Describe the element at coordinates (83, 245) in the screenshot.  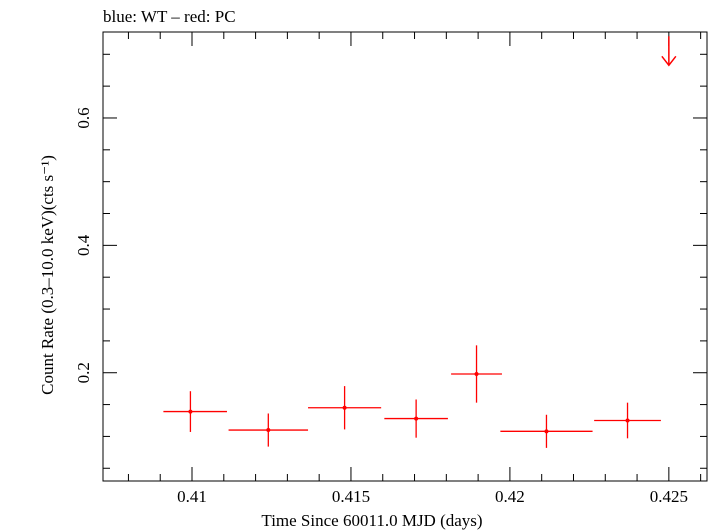
I see `y-tick-label: 0.4` at that location.